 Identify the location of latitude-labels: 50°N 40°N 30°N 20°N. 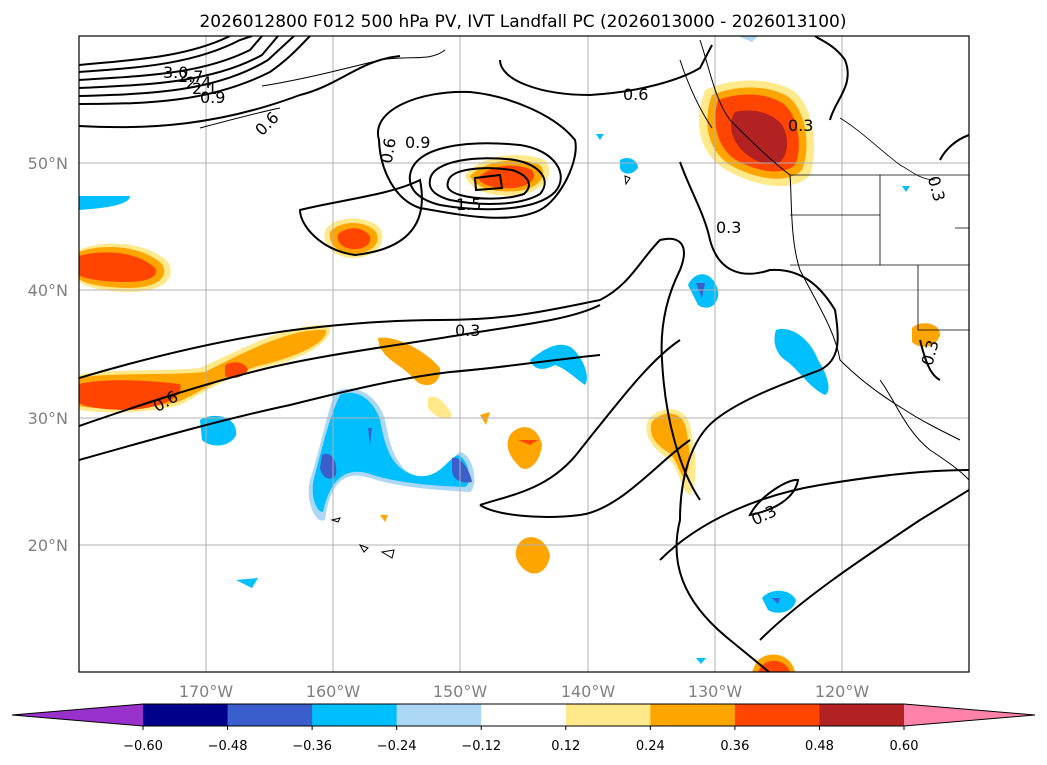
(48, 354).